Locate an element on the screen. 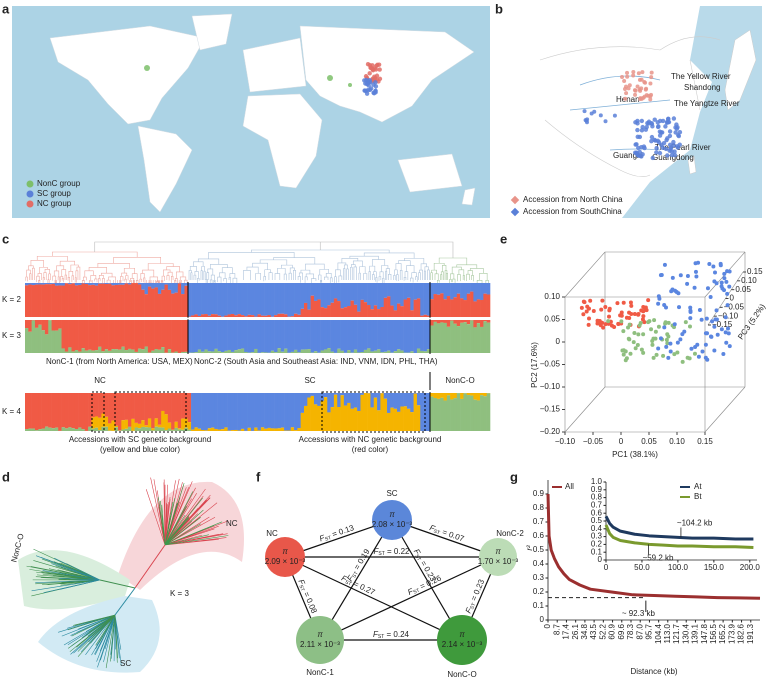 This screenshot has width=768, height=681. y-tick-label: 0 is located at coordinates (600, 559).